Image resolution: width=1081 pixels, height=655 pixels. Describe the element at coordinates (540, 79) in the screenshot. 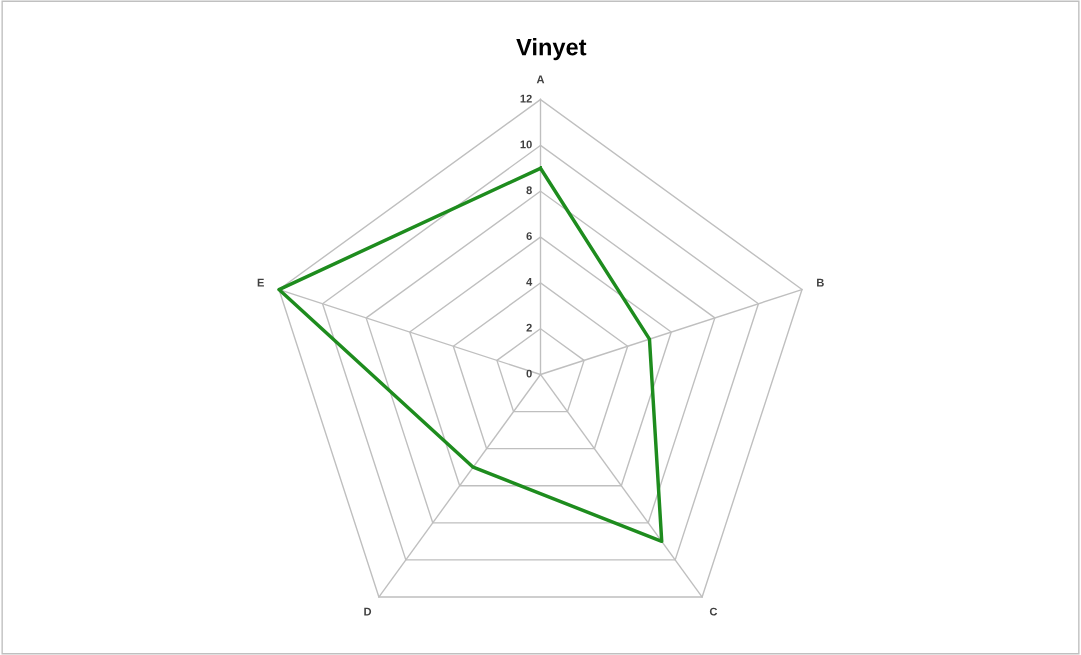

I see `spoke-label: A` at that location.